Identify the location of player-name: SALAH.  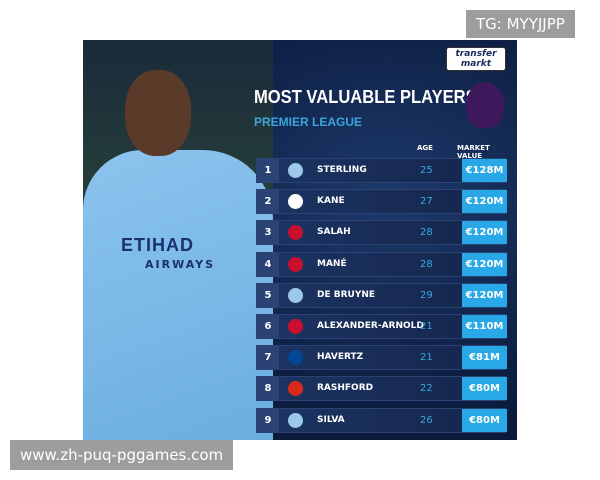
(334, 232).